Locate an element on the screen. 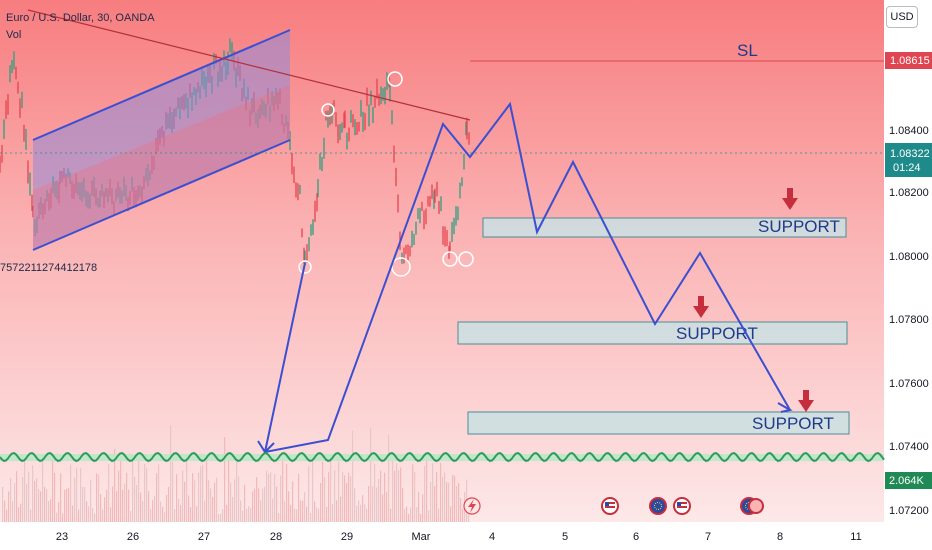  time-tick-label: 7 is located at coordinates (708, 537).